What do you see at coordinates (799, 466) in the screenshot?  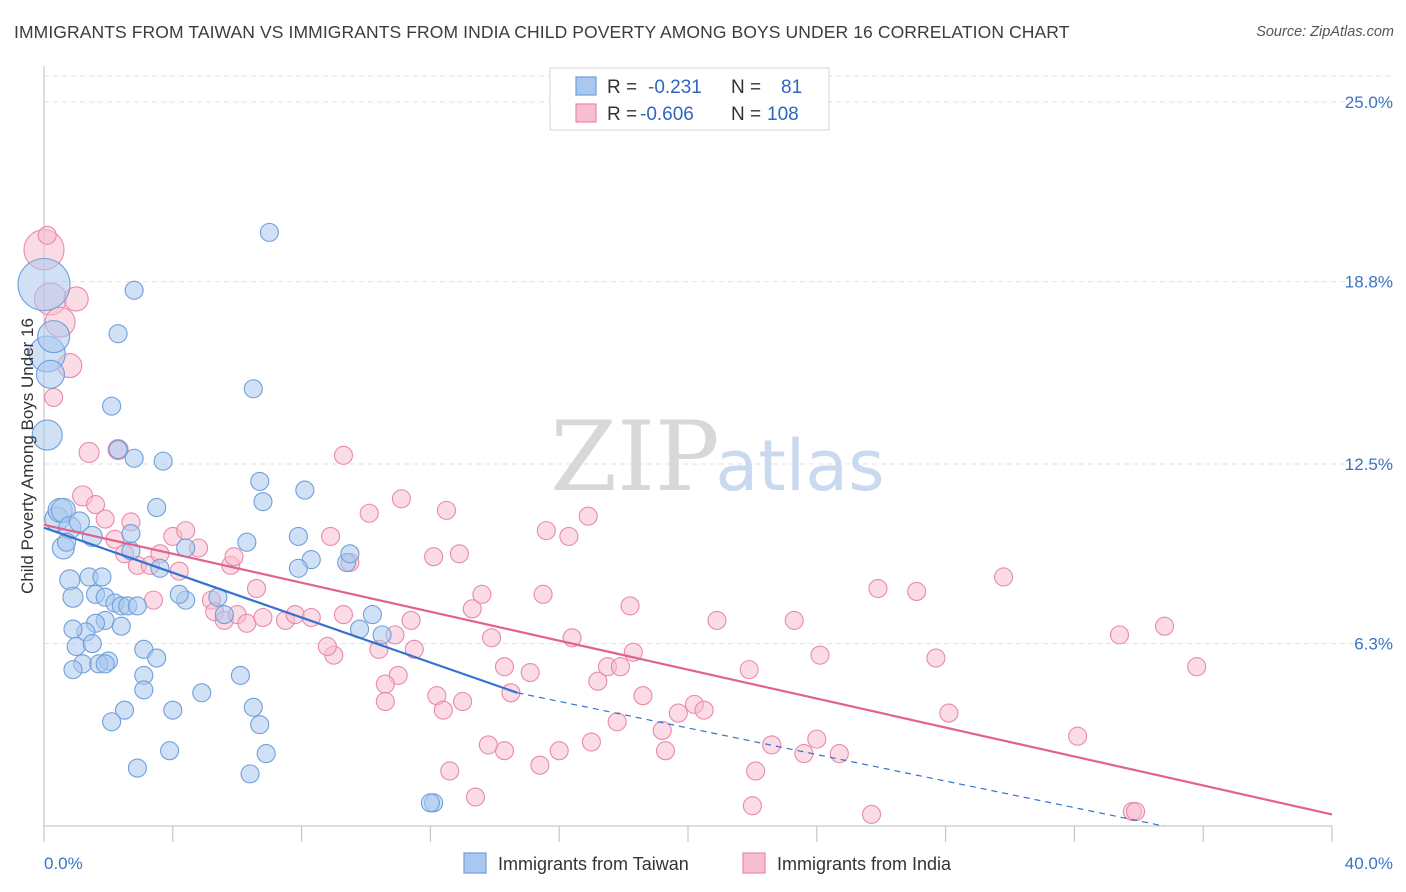 I see `watermark-atlas: atlas` at bounding box center [799, 466].